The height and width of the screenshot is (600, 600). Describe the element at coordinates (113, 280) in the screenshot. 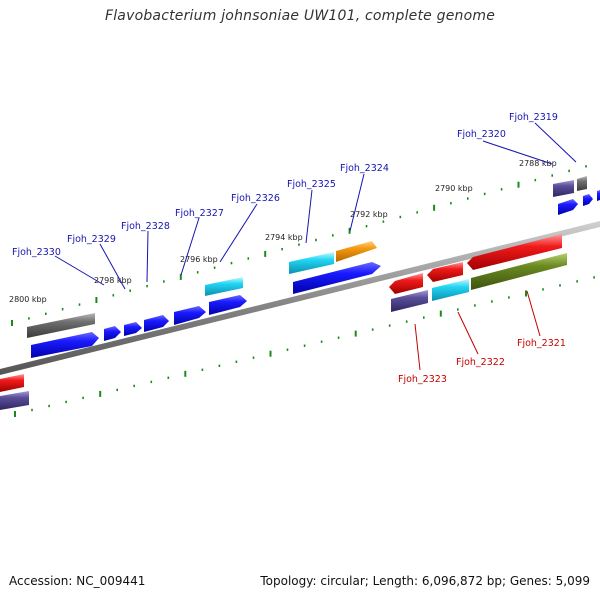

I see `kbp-label: 2798 kbp` at that location.